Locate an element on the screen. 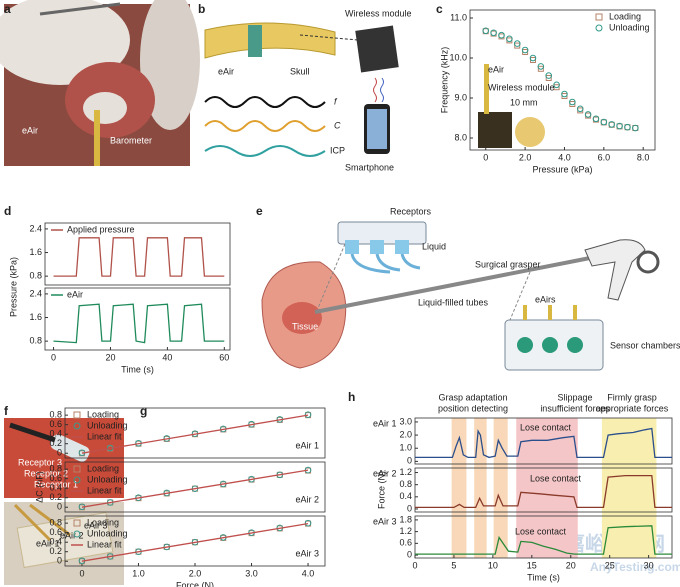 The width and height of the screenshot is (680, 587). watermark: AnyTesting.com is located at coordinates (635, 567).